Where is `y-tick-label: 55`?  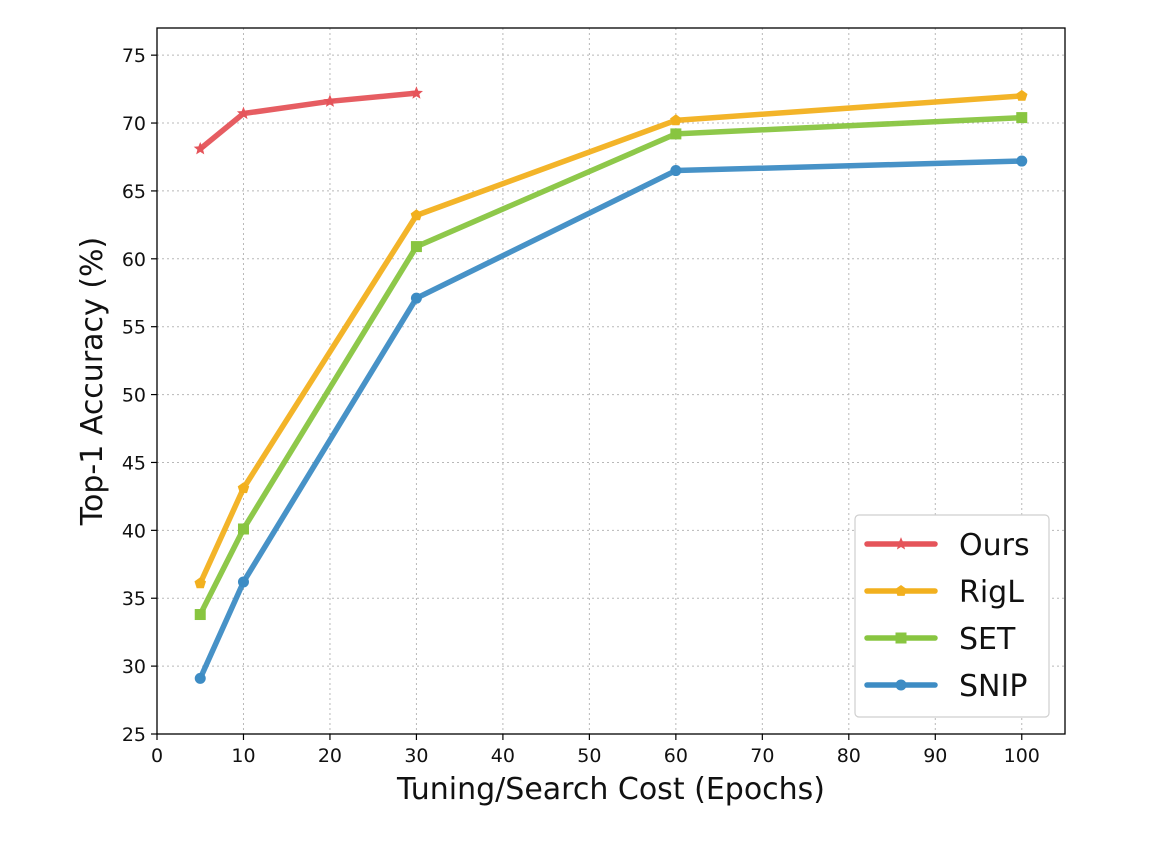
y-tick-label: 55 is located at coordinates (134, 328).